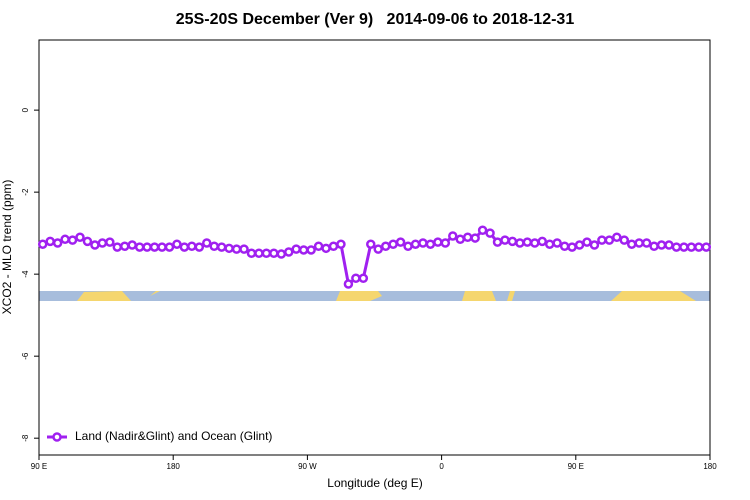 This screenshot has width=750, height=500. What do you see at coordinates (441, 466) in the screenshot?
I see `x-tick-label: 0` at bounding box center [441, 466].